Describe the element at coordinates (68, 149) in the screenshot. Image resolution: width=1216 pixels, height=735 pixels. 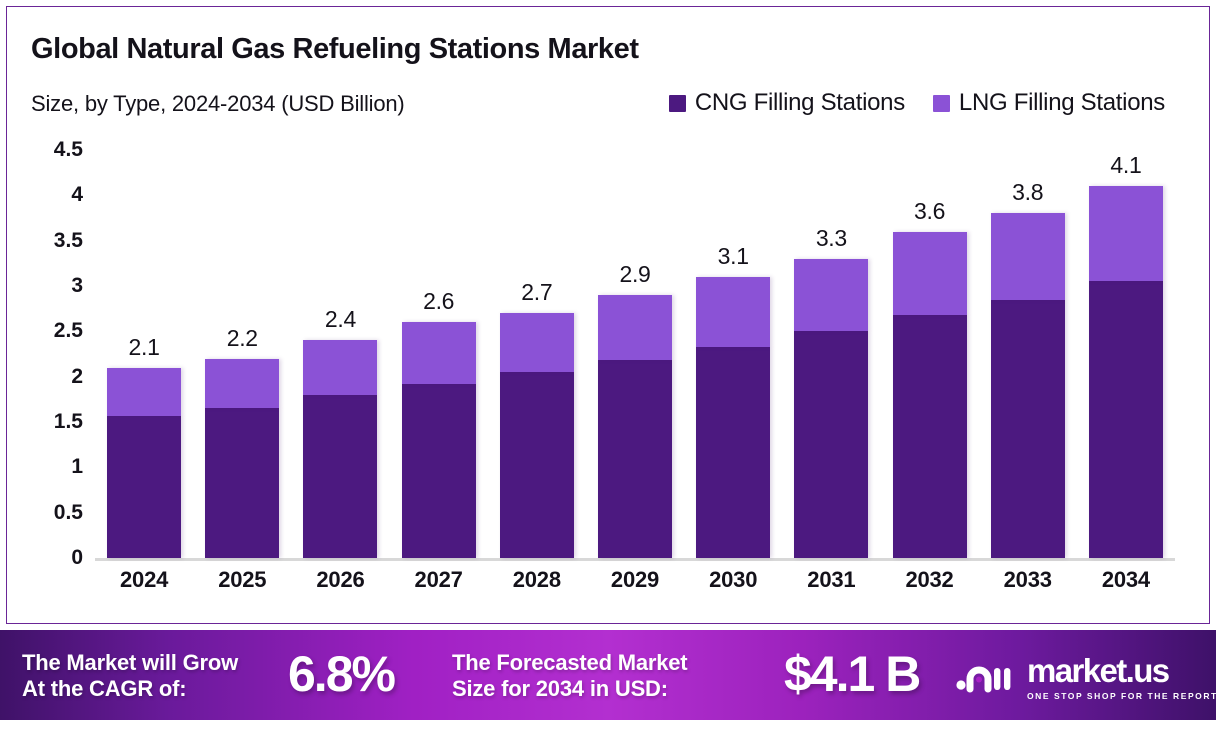
I see `y-axis-tick: 4.5` at that location.